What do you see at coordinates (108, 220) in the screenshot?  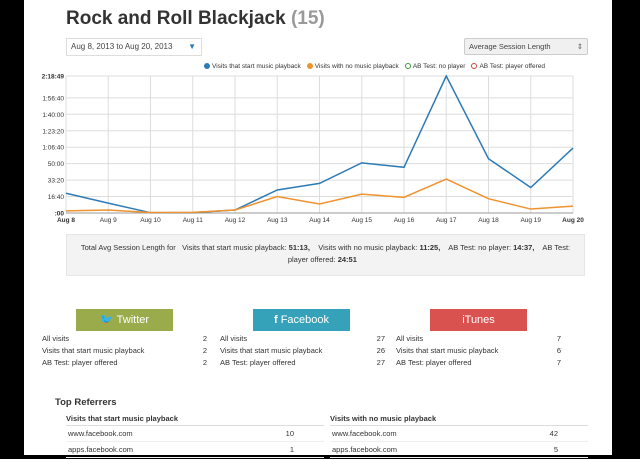 I see `x-tick-label: Aug 9` at bounding box center [108, 220].